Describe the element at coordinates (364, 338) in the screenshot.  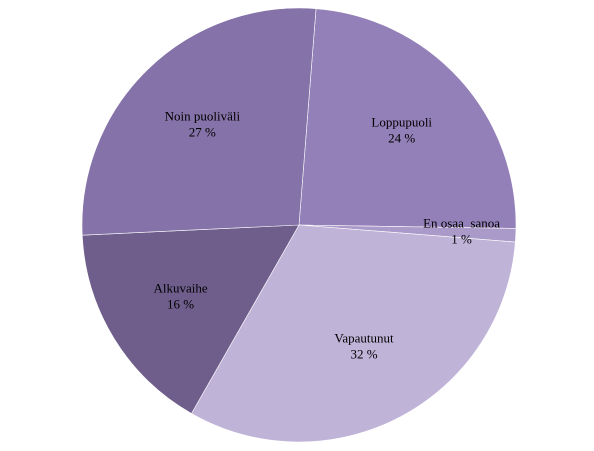
I see `slice-label: Vapautunut` at that location.